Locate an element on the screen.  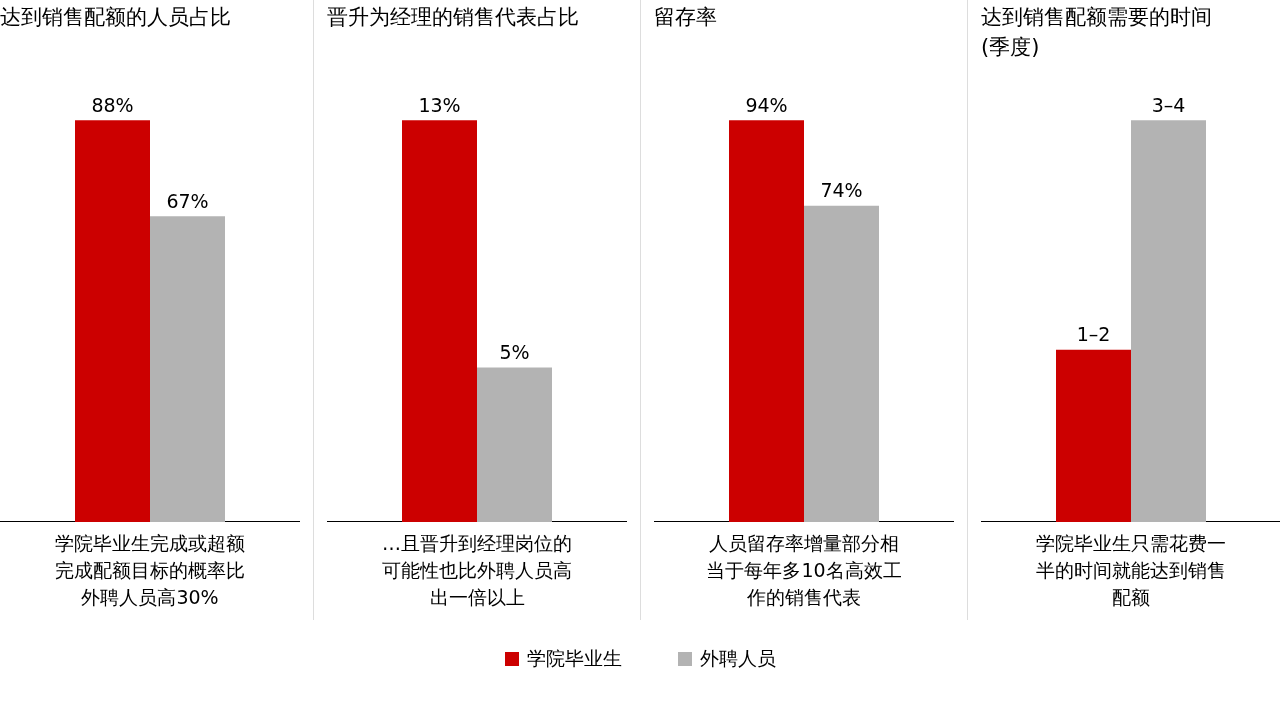
data-label: 67% is located at coordinates (187, 200).